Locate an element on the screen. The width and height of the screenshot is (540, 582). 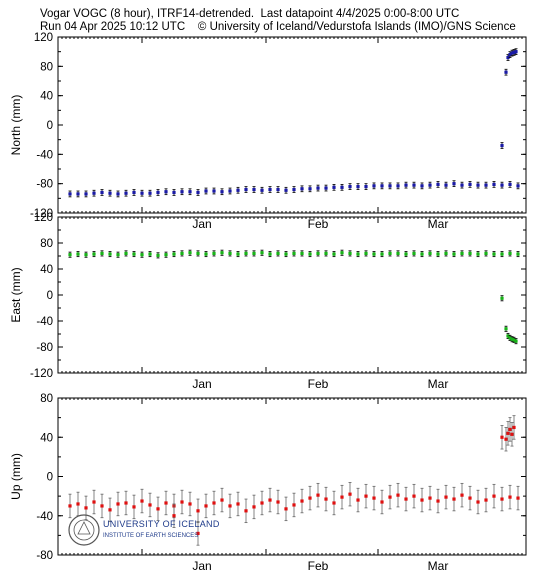
x-month-label: Jan is located at coordinates (201, 566).